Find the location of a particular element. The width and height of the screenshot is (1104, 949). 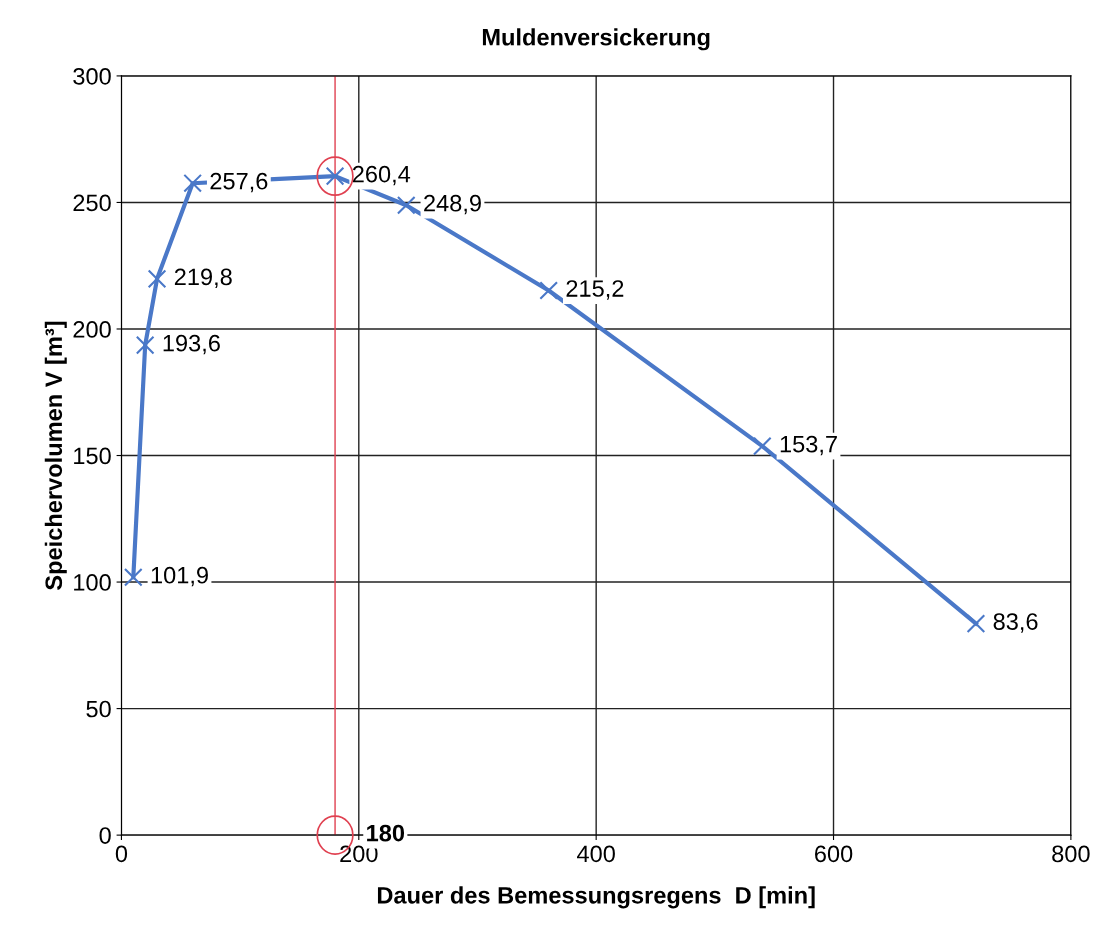

x-tick-label: 600 is located at coordinates (834, 854).